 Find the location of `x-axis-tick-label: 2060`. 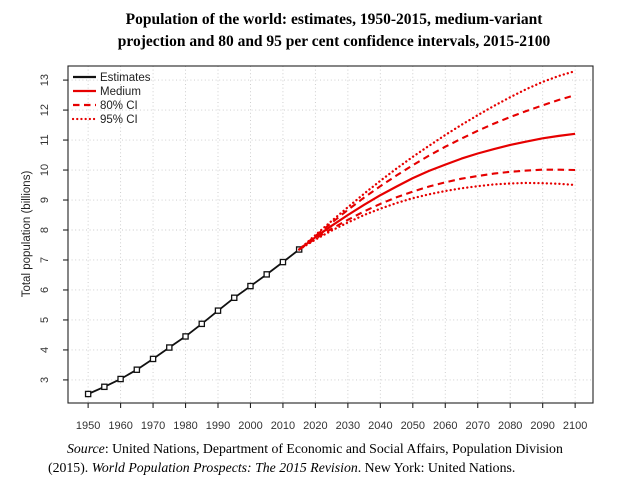

x-axis-tick-label: 2060 is located at coordinates (445, 426).